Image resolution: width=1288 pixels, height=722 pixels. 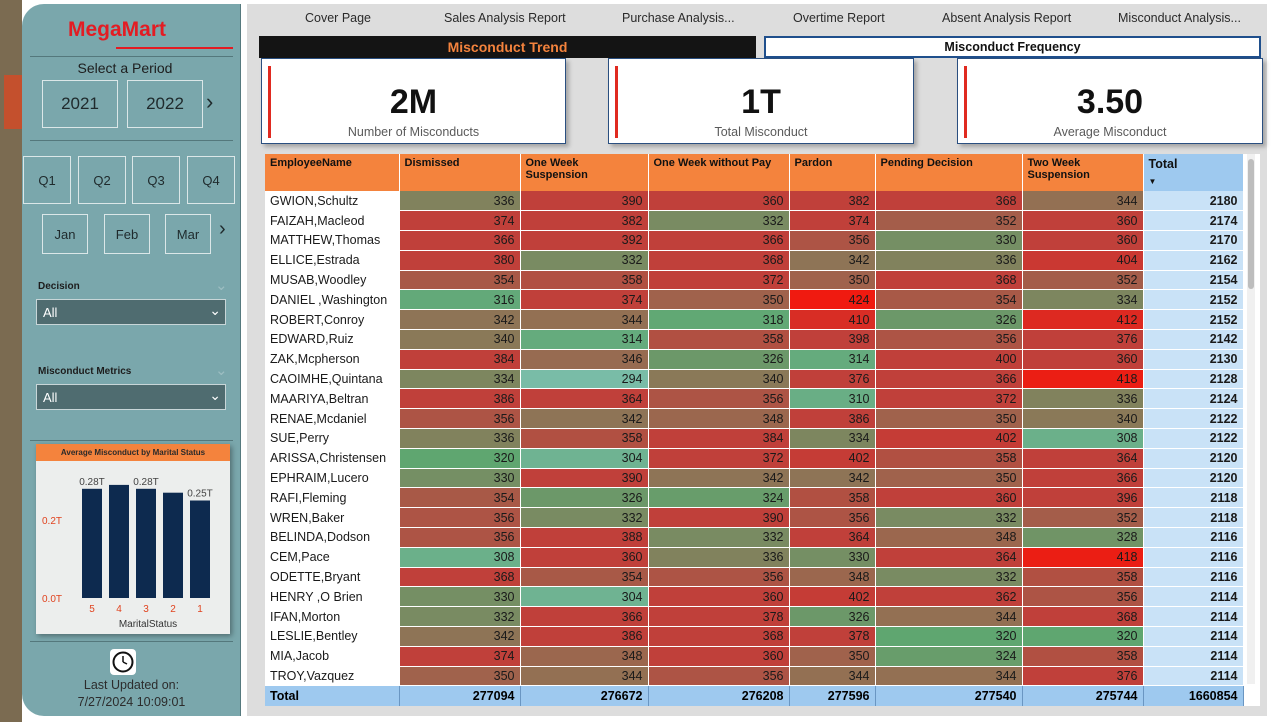 I want to click on employee-name-cell: HENRY ,O Brien, so click(x=332, y=597).